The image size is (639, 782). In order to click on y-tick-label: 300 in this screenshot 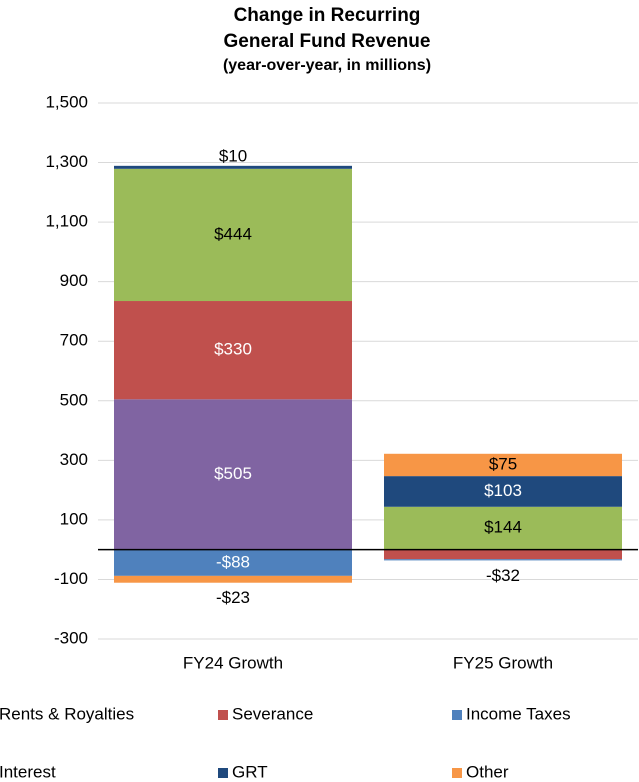, I will do `click(74, 459)`.